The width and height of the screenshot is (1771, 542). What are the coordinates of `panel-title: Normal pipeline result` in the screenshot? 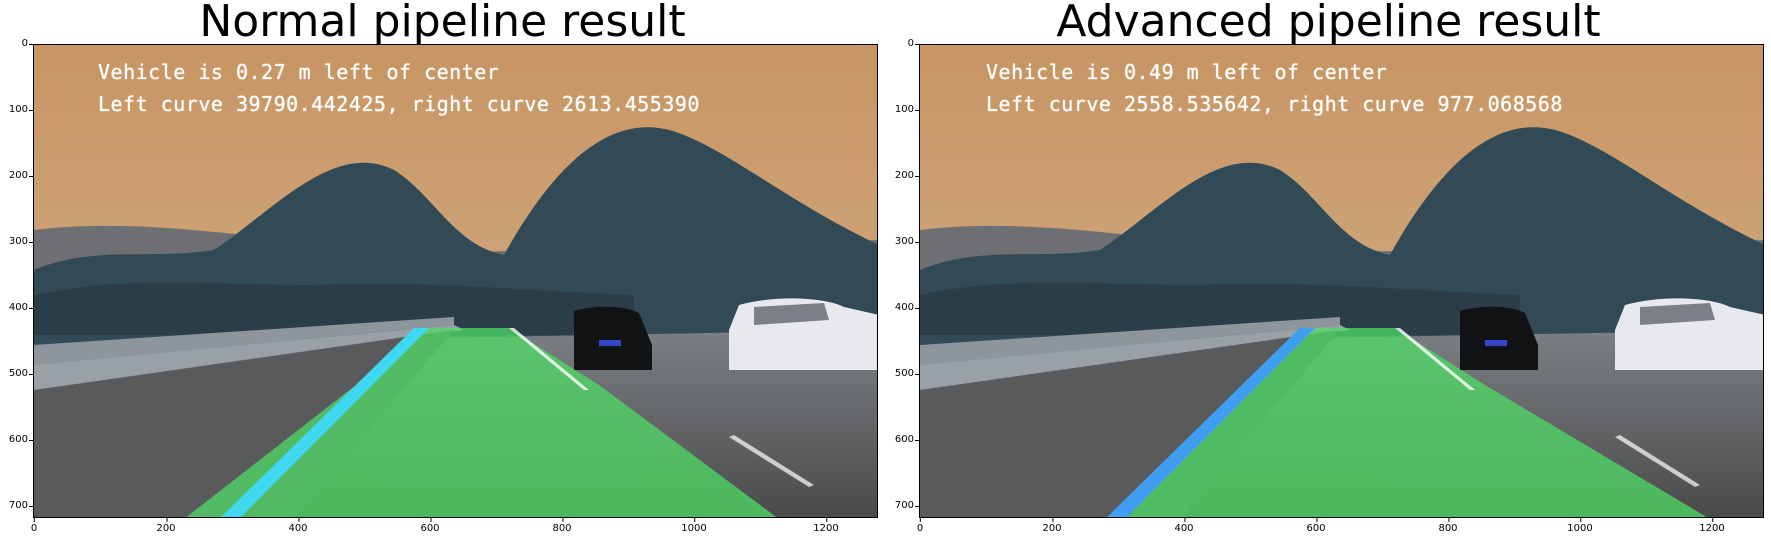 It's located at (442, 23).